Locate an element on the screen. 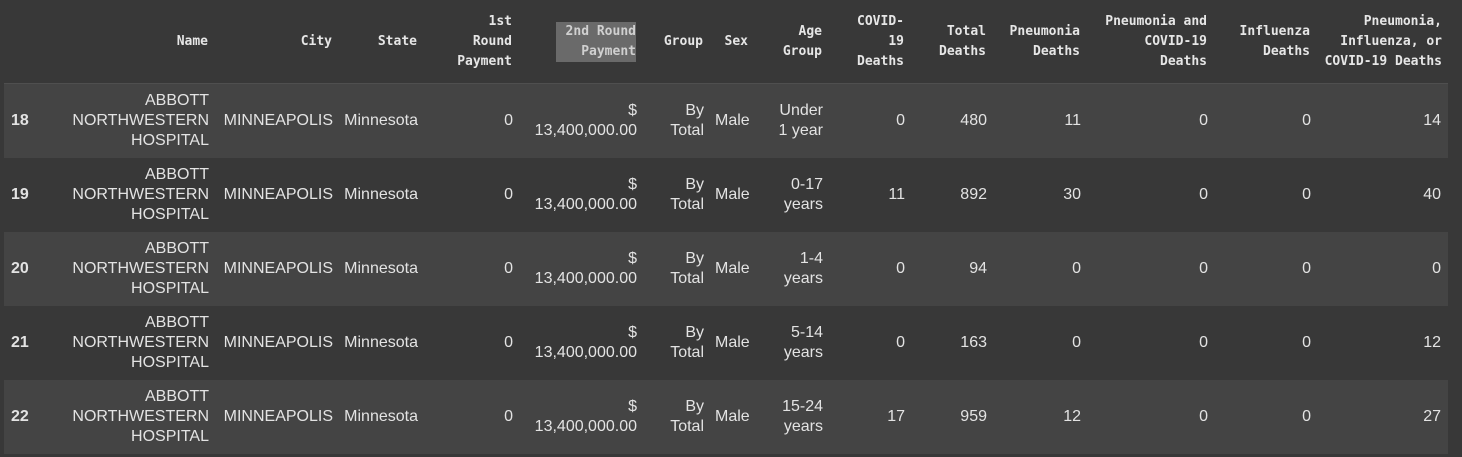  cell-age-group: 0-17 years is located at coordinates (793, 195).